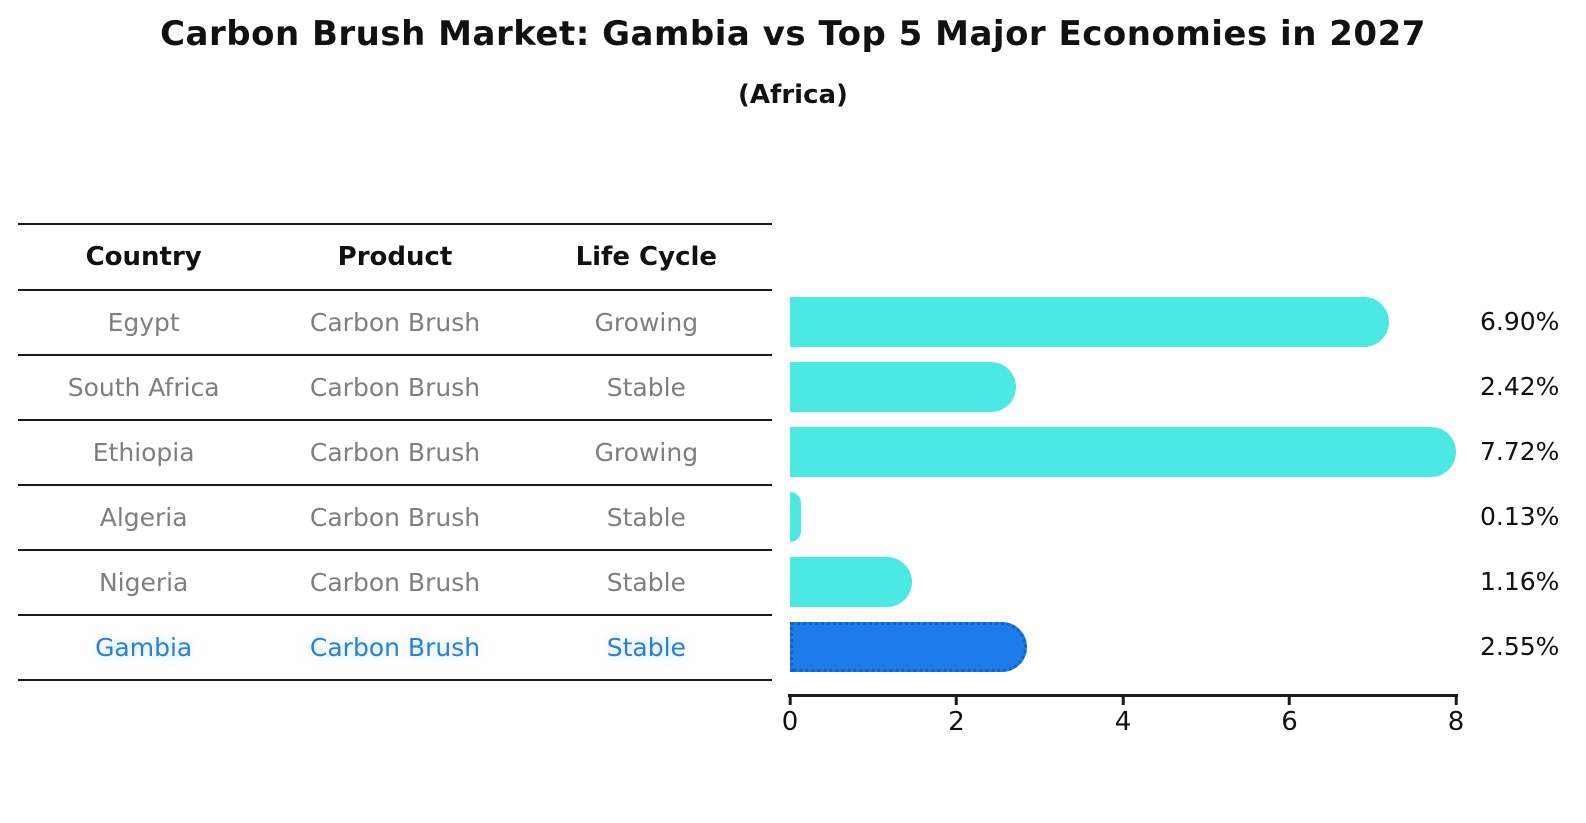  Describe the element at coordinates (851, 581) in the screenshot. I see `bar-nigeria` at that location.